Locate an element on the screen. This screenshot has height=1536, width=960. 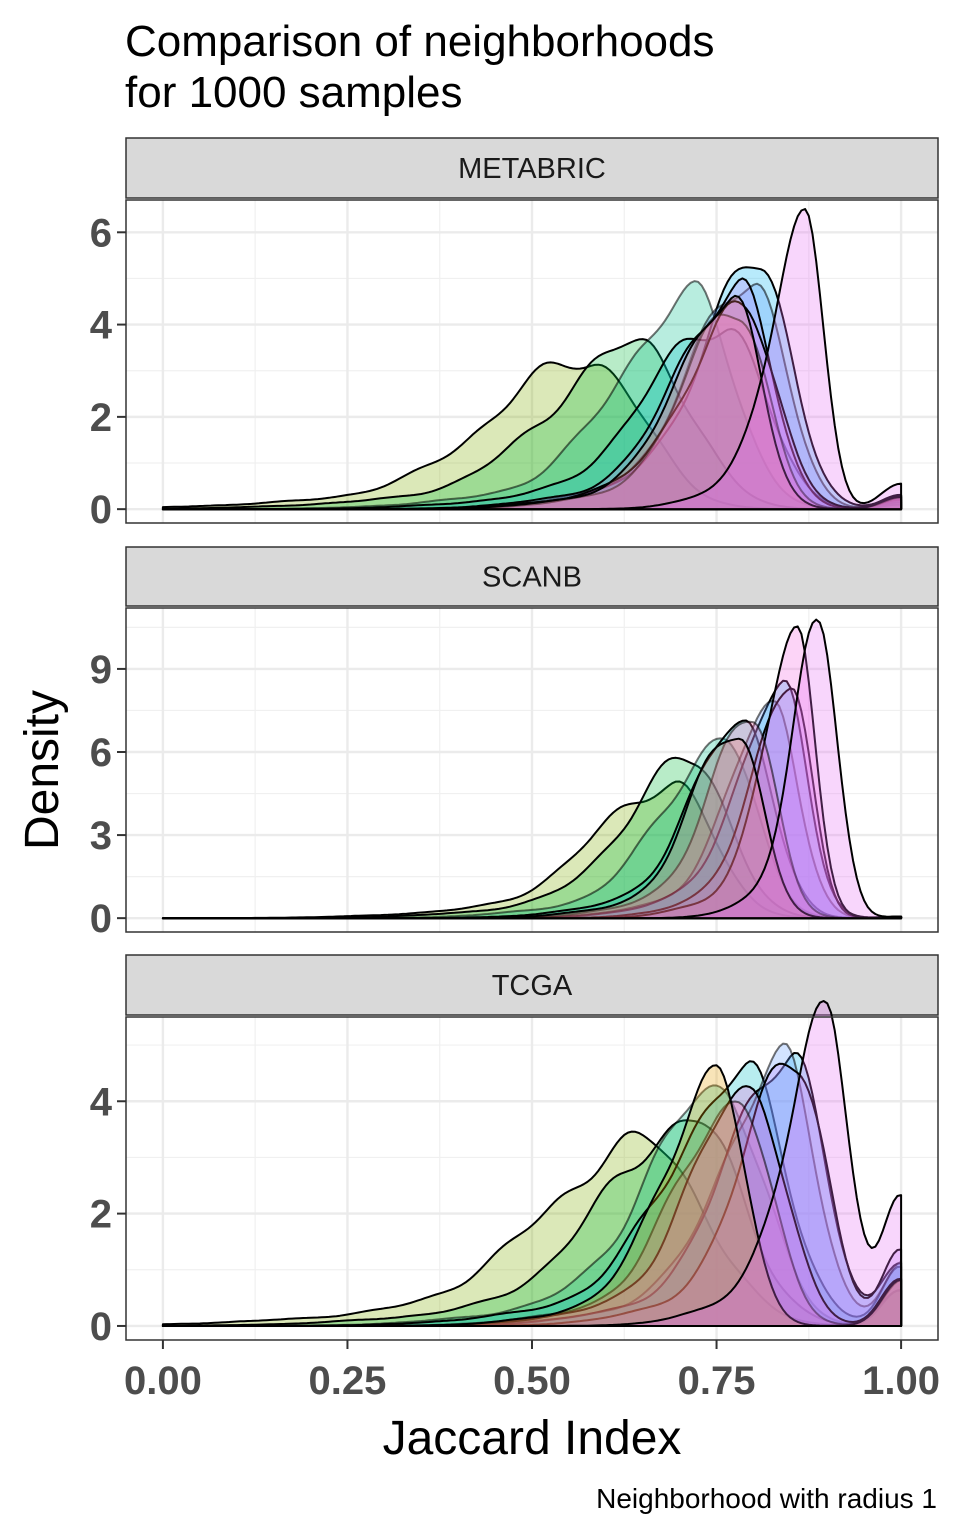
chart-caption: Neighborhood with radius 1 is located at coordinates (766, 1498).